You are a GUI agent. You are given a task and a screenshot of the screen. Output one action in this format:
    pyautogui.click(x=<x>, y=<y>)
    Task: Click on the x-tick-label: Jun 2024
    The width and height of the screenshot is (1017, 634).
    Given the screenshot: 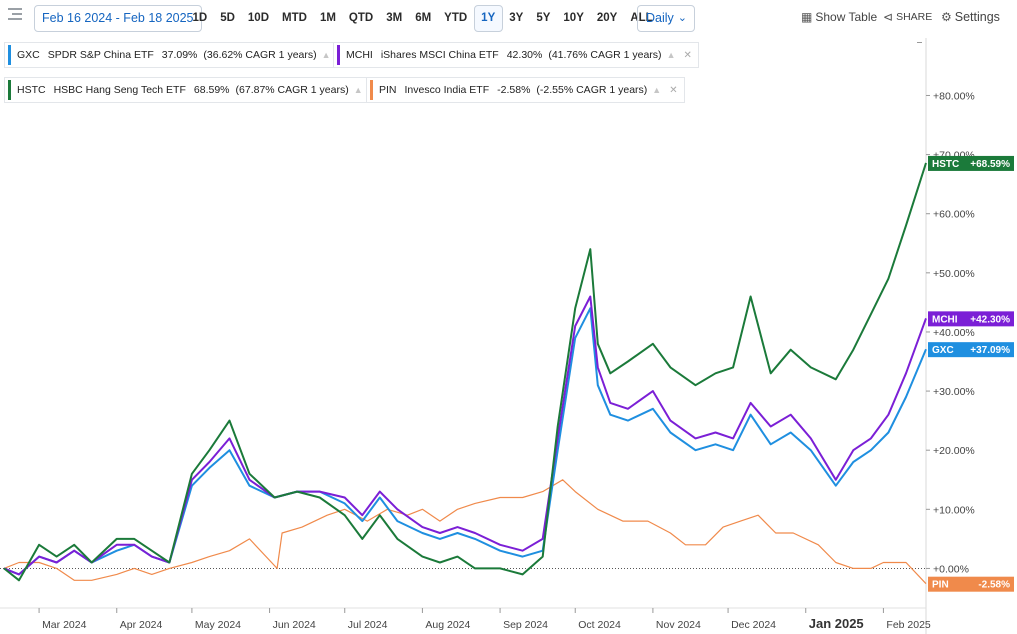 What is the action you would take?
    pyautogui.click(x=294, y=625)
    